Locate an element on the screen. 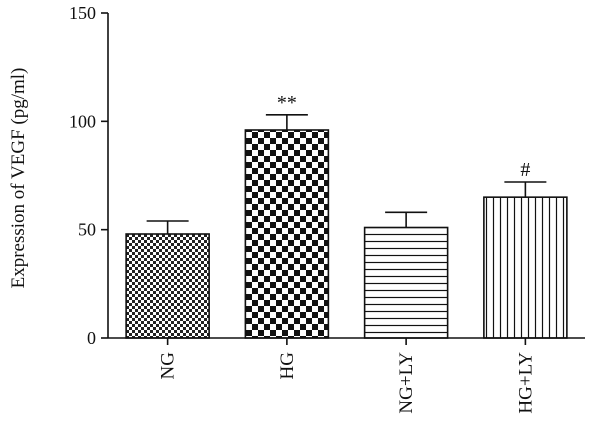  y-axis: 0 50 100 150 is located at coordinates (89, 175).